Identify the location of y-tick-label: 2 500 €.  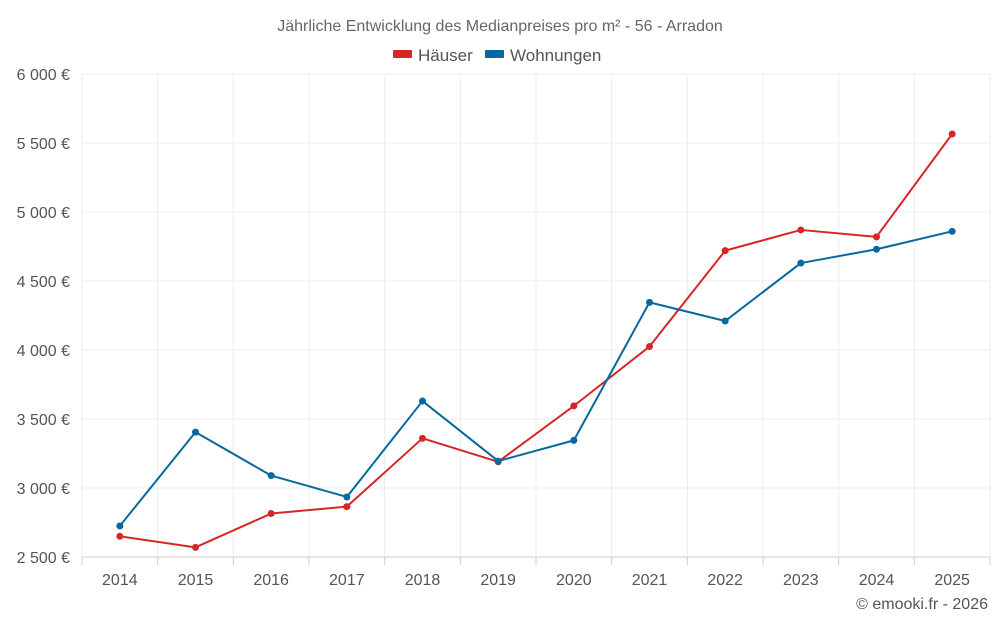
(43, 558).